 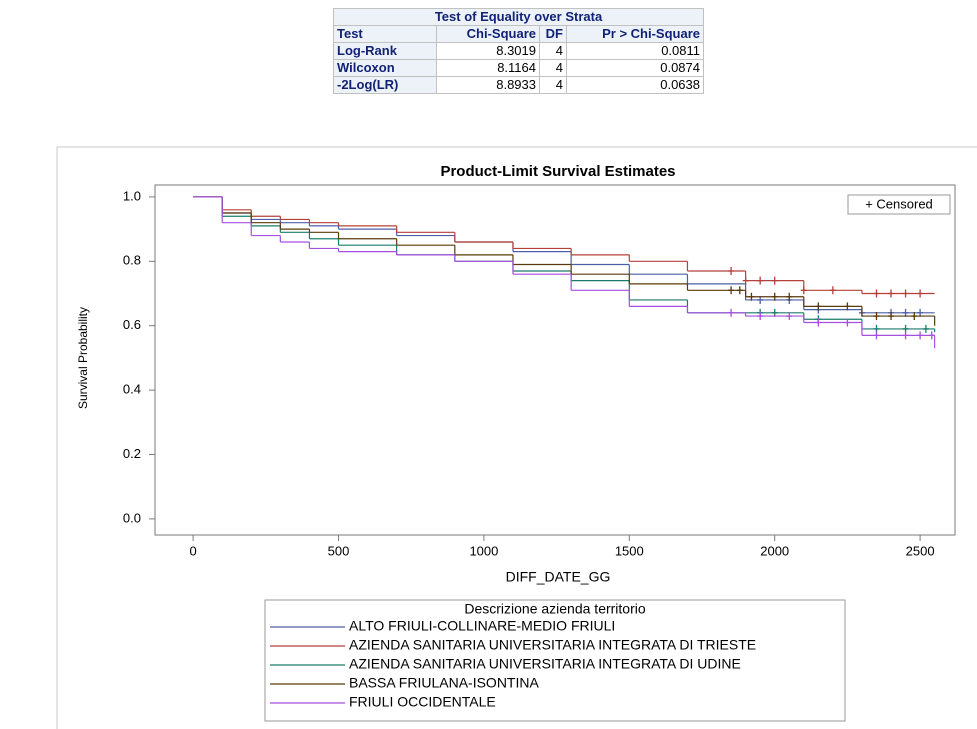 I want to click on legend, so click(x=555, y=660).